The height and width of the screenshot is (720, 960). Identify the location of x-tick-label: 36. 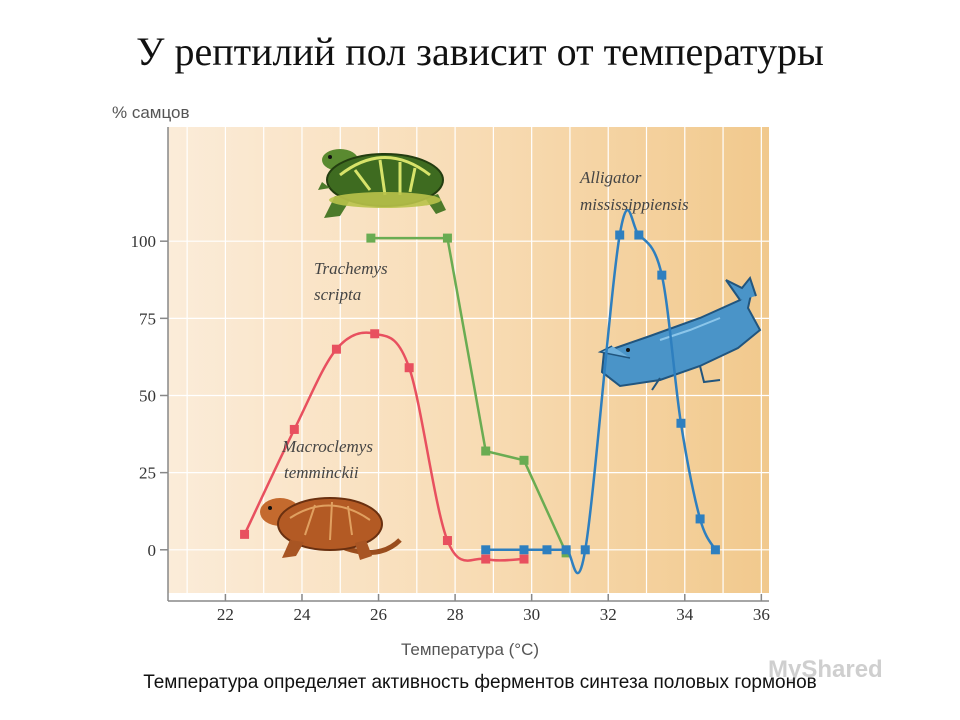
(761, 614).